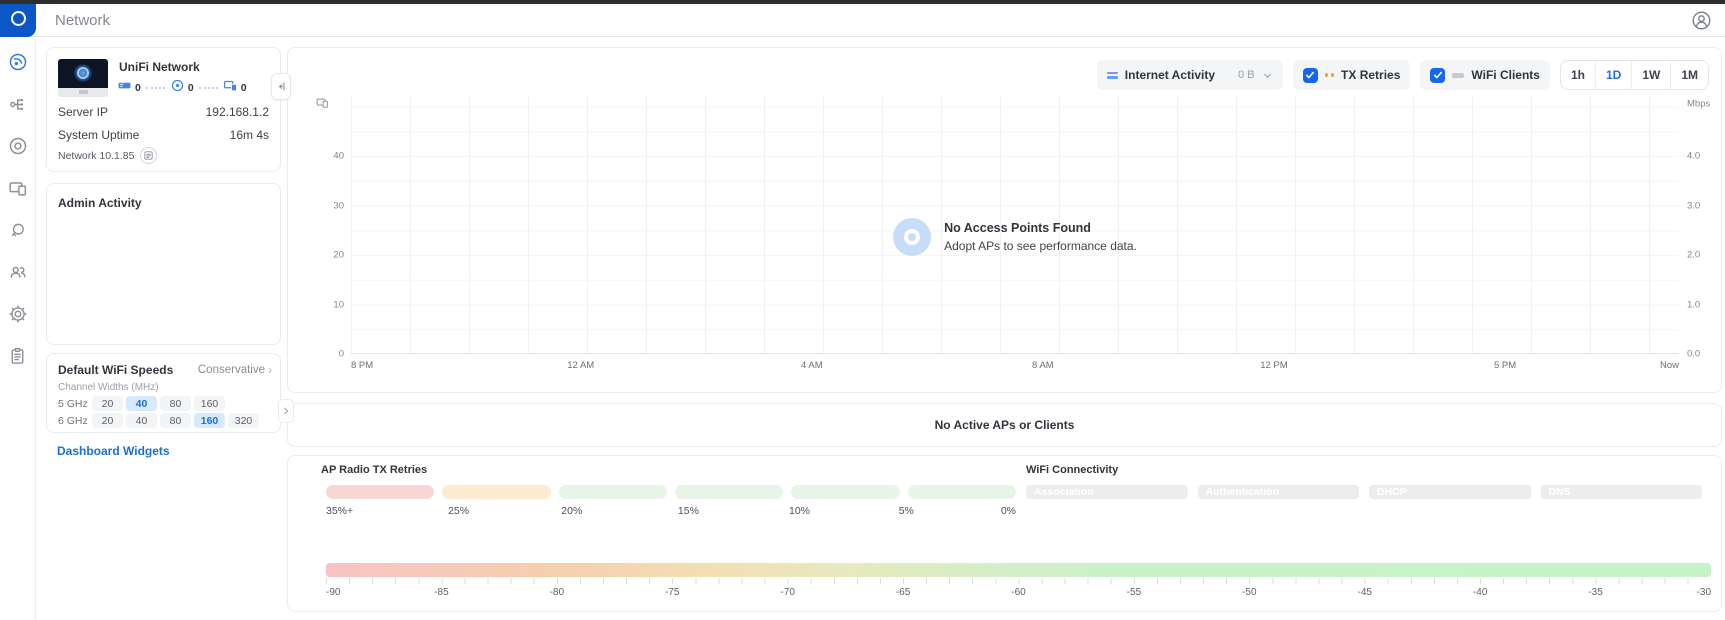 This screenshot has width=1725, height=620. Describe the element at coordinates (1694, 205) in the screenshot. I see `y-tick: 3.0` at that location.